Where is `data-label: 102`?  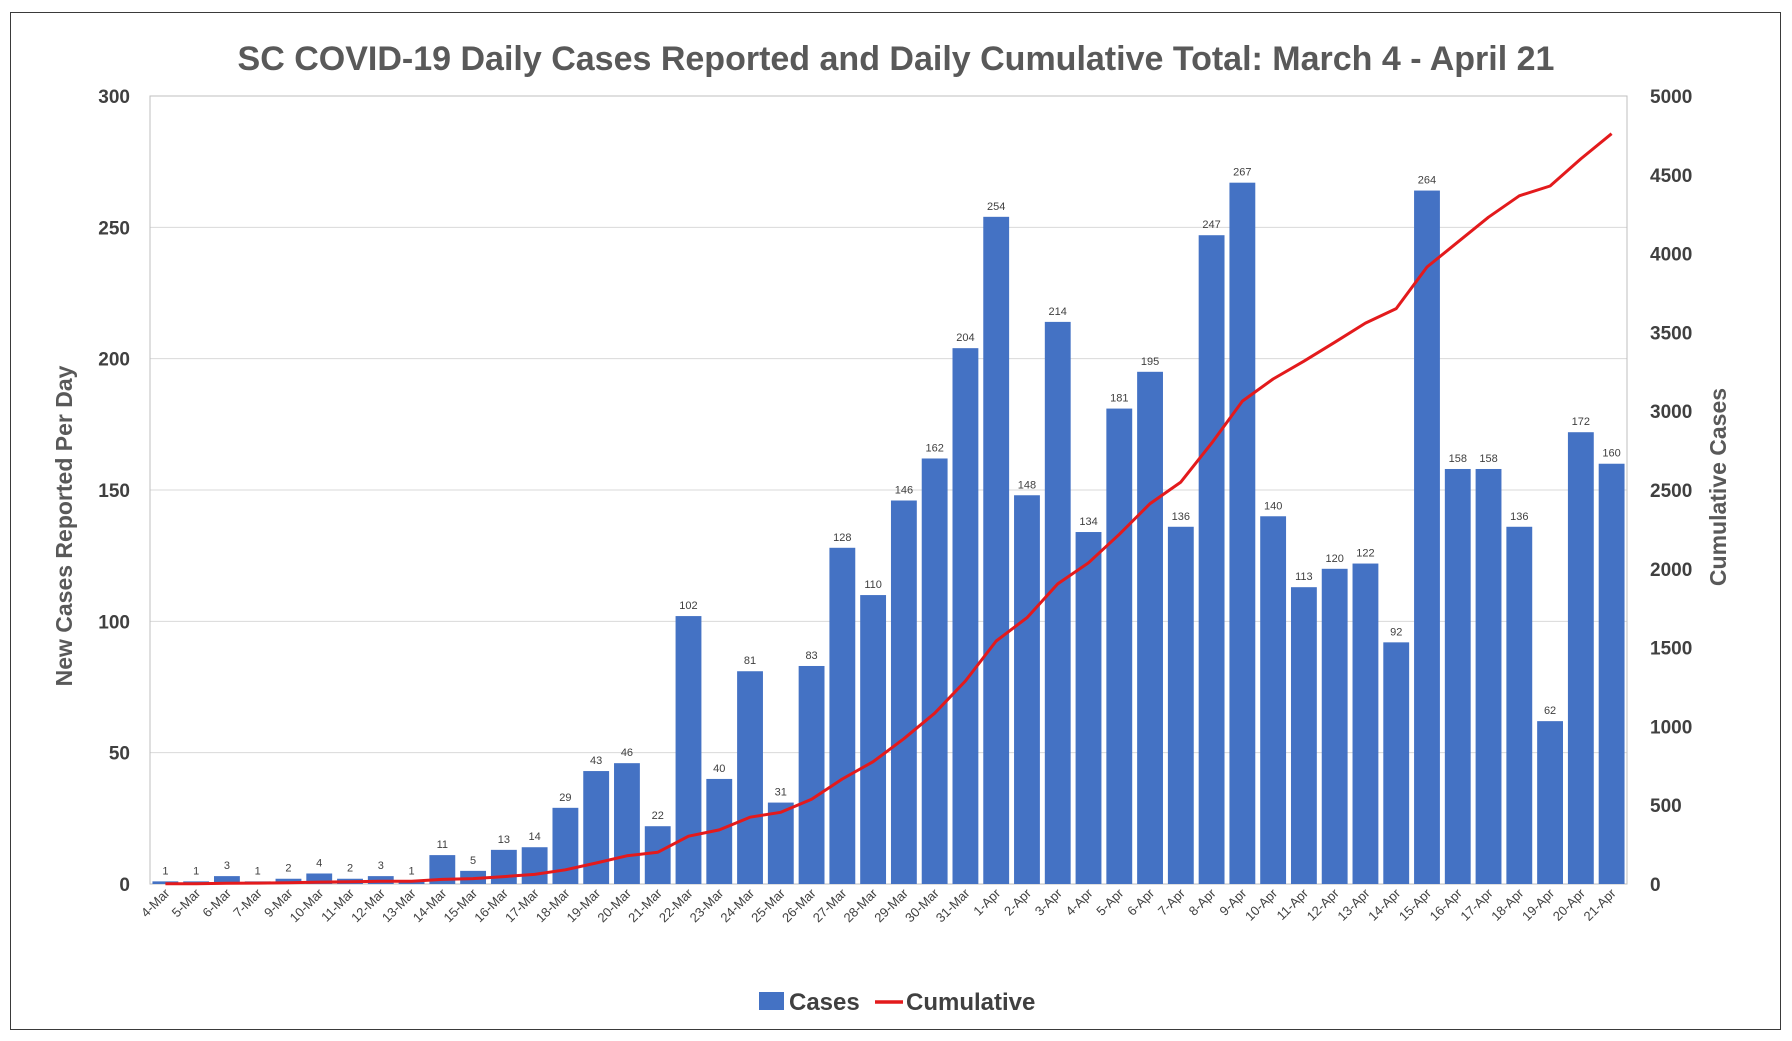
data-label: 102 is located at coordinates (688, 606).